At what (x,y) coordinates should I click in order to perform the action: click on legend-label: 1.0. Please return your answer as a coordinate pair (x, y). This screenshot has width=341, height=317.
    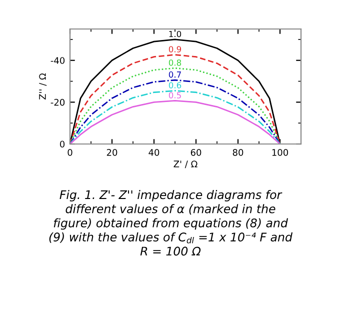
    Looking at the image, I should click on (175, 34).